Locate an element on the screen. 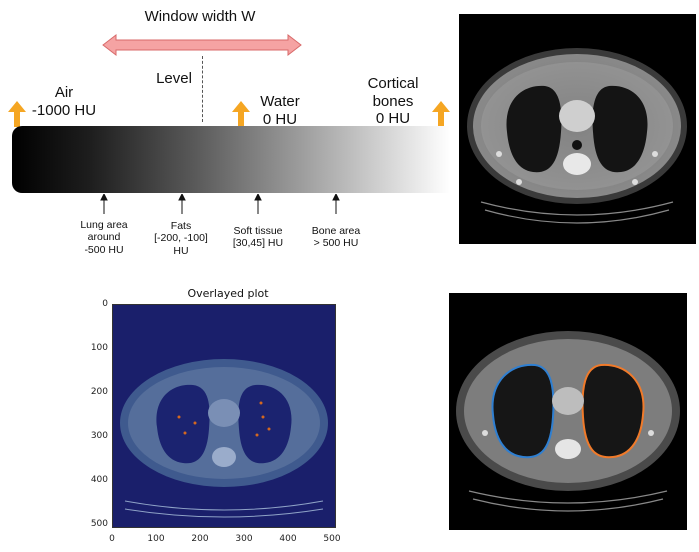 Image resolution: width=699 pixels, height=552 pixels. y-tick-label: 100 is located at coordinates (99, 348).